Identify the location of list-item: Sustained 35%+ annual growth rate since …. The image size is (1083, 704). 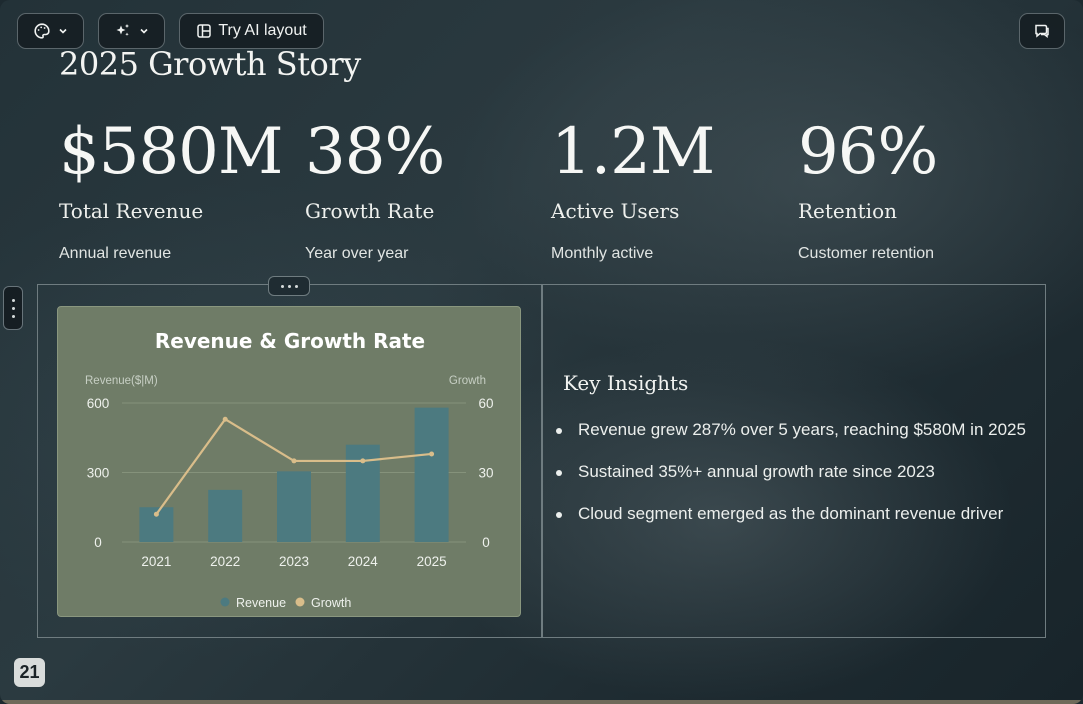
(791, 472).